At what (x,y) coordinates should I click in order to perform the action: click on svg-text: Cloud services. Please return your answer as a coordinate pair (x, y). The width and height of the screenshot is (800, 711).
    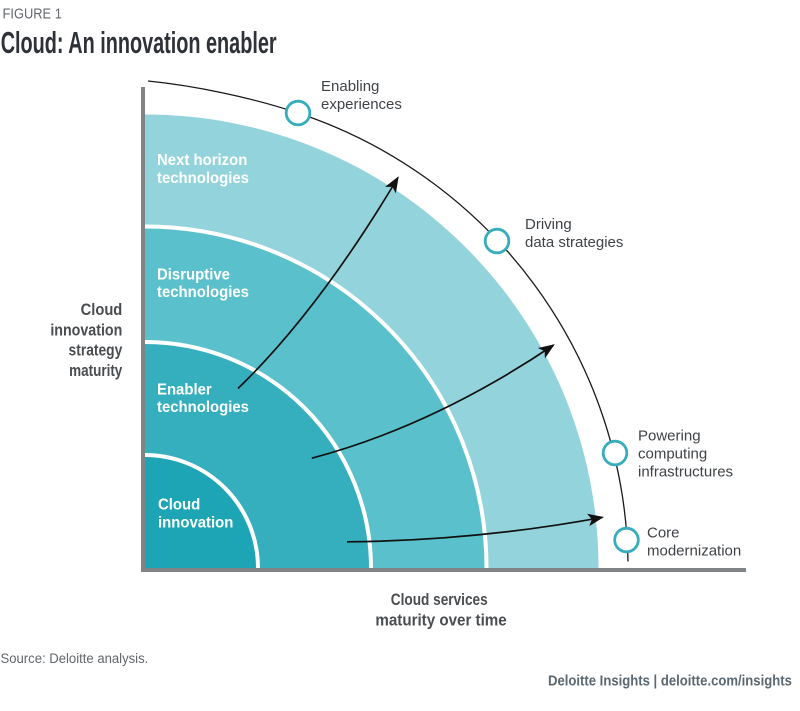
    Looking at the image, I should click on (439, 600).